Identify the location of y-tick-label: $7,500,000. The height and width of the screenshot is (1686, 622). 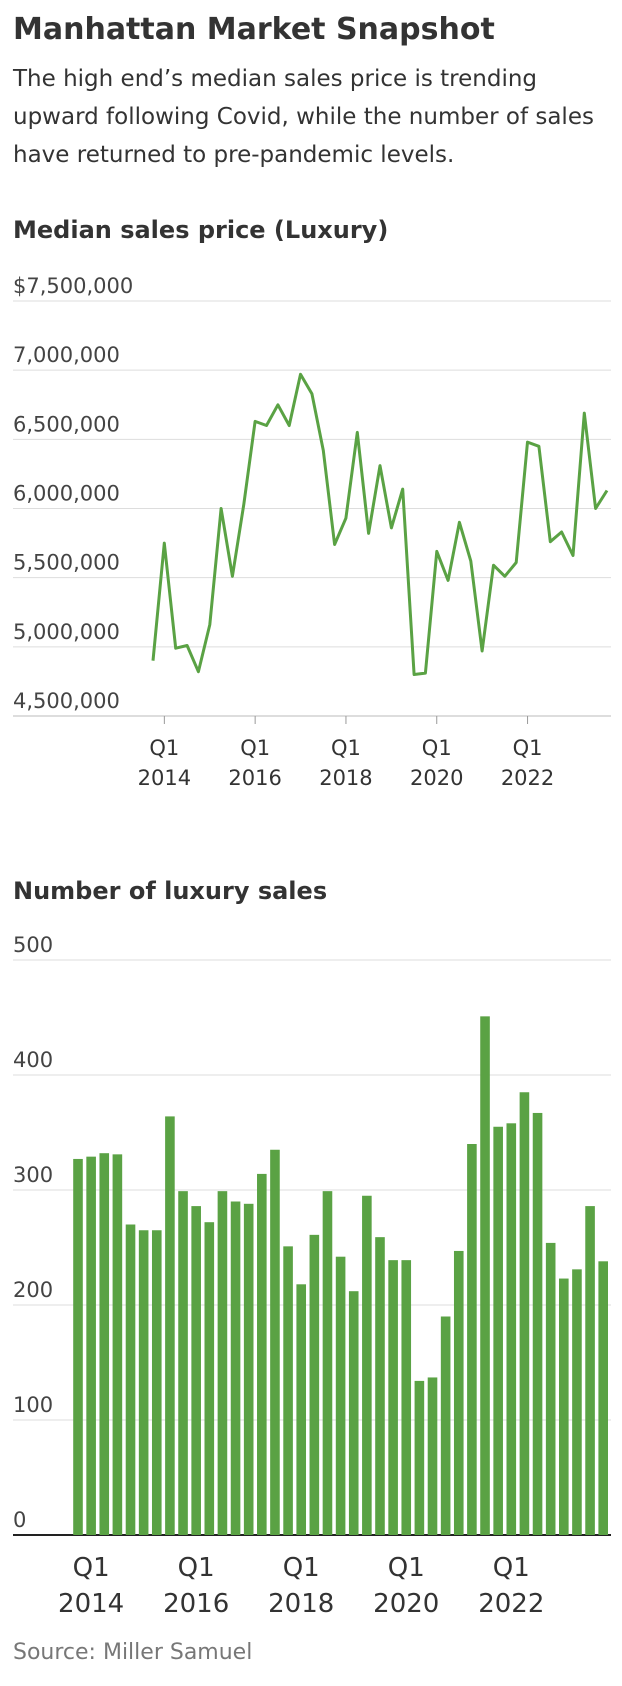
(73, 286).